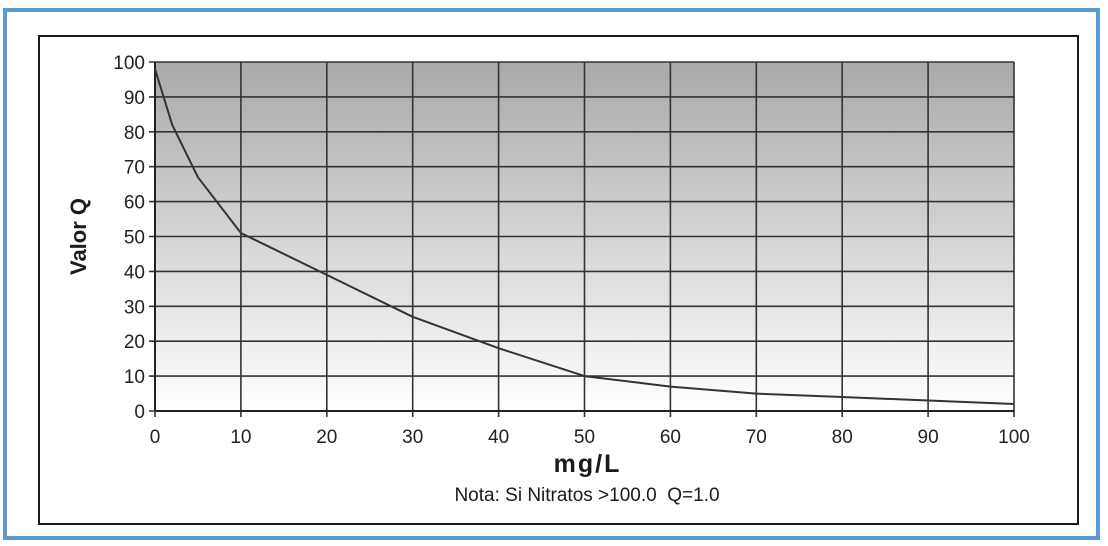 The height and width of the screenshot is (546, 1108). What do you see at coordinates (134, 203) in the screenshot?
I see `y-tick-label: 60` at bounding box center [134, 203].